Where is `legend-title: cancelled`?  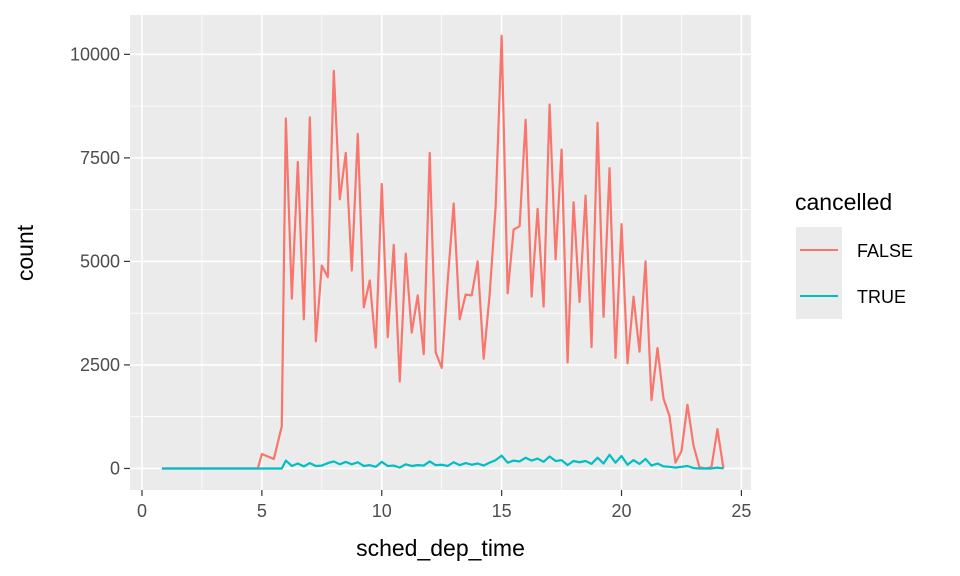 legend-title: cancelled is located at coordinates (843, 202).